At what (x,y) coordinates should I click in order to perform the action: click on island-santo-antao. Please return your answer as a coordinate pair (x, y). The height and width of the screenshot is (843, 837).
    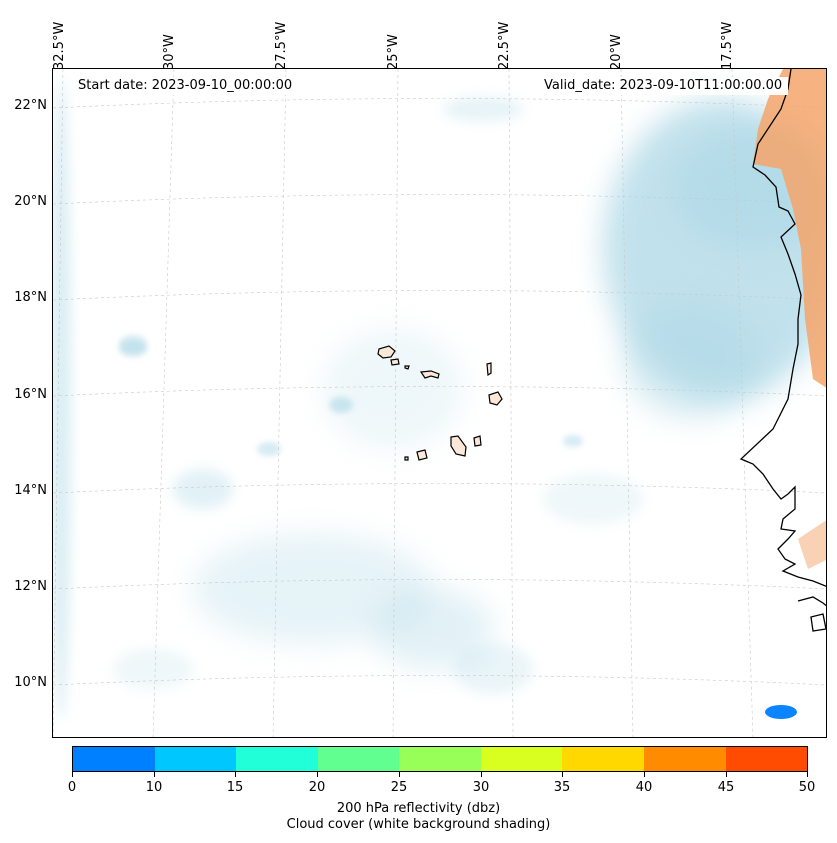
    Looking at the image, I should click on (386, 352).